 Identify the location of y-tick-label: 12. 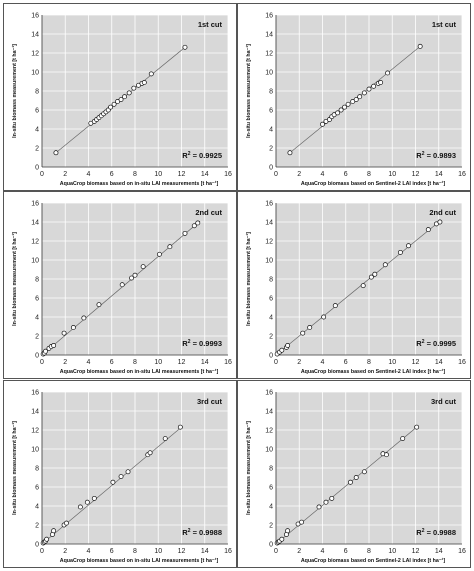
(35, 242).